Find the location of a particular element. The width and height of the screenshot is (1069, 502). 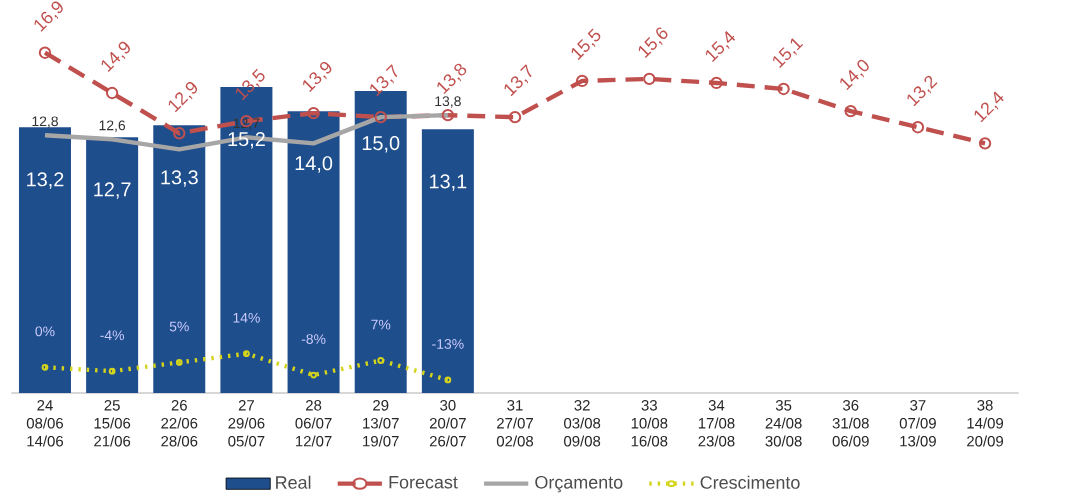

data-label: 13,3 is located at coordinates (179, 178).